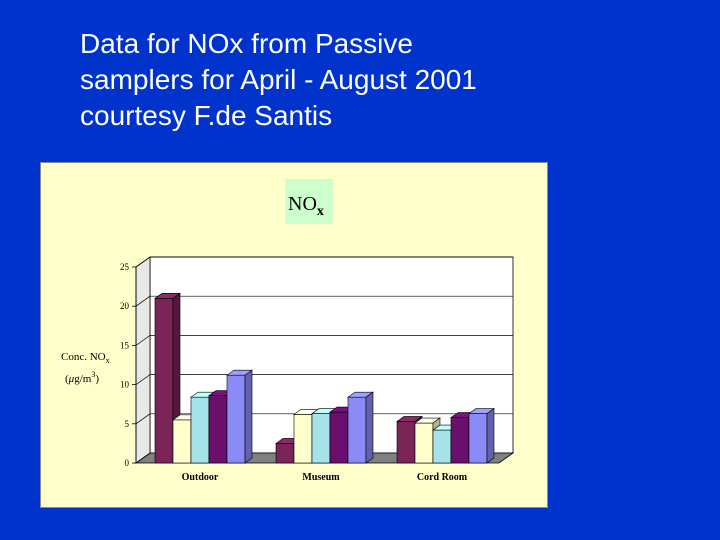  What do you see at coordinates (125, 385) in the screenshot?
I see `y-tick-label: 10` at bounding box center [125, 385].